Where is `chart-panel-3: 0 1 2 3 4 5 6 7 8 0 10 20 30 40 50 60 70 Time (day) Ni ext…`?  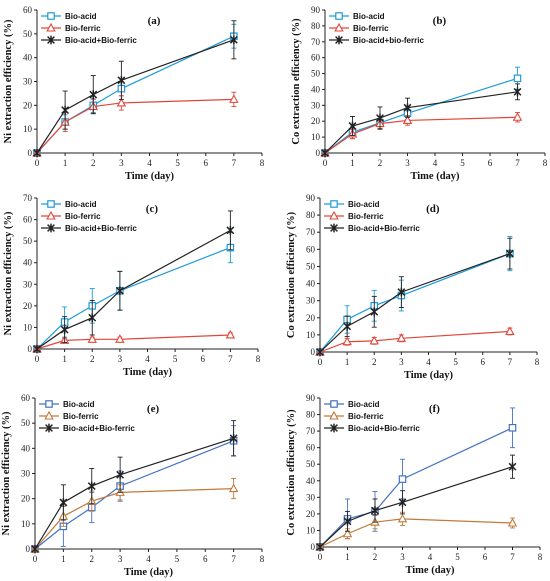 chart-panel-3: 0 1 2 3 4 5 6 7 8 0 10 20 30 40 50 60 70 Time (day) Ni ext… is located at coordinates (132, 285).